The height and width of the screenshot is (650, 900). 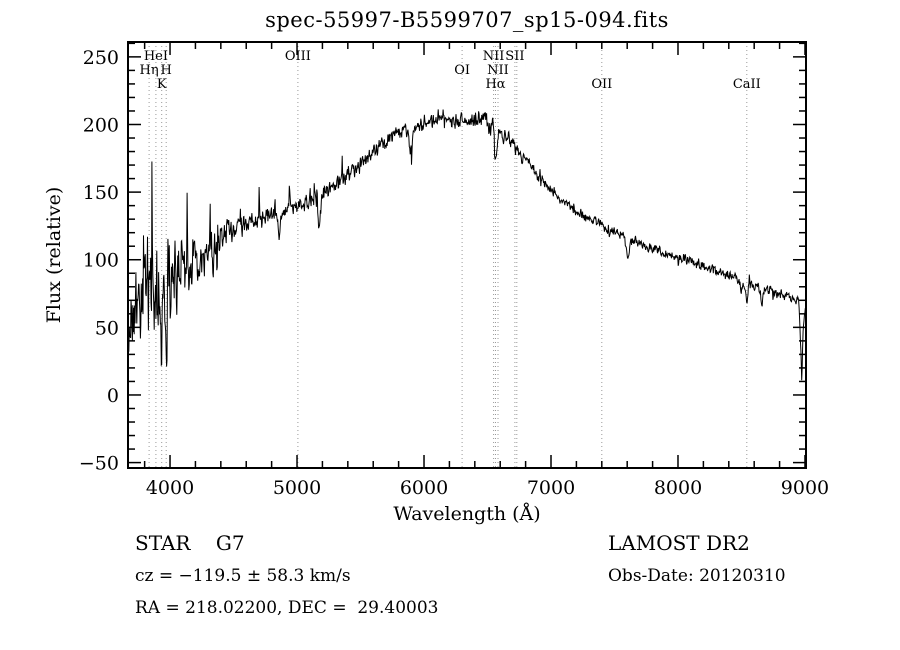 I want to click on x-tick-label: 7000, so click(x=551, y=488).